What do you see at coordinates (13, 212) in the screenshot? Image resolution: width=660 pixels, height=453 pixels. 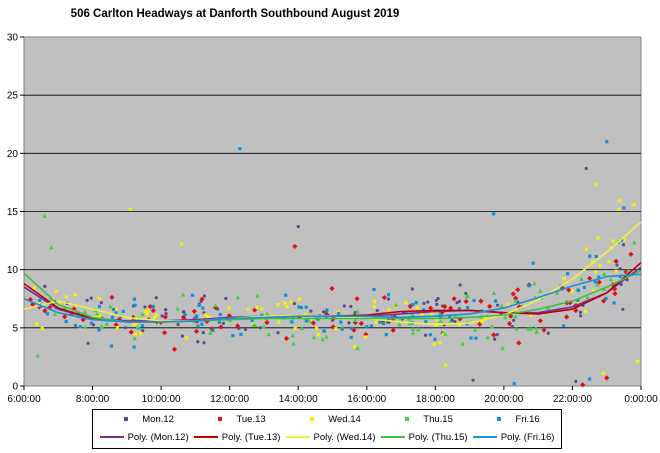 I see `y-tick-label: 15` at bounding box center [13, 212].